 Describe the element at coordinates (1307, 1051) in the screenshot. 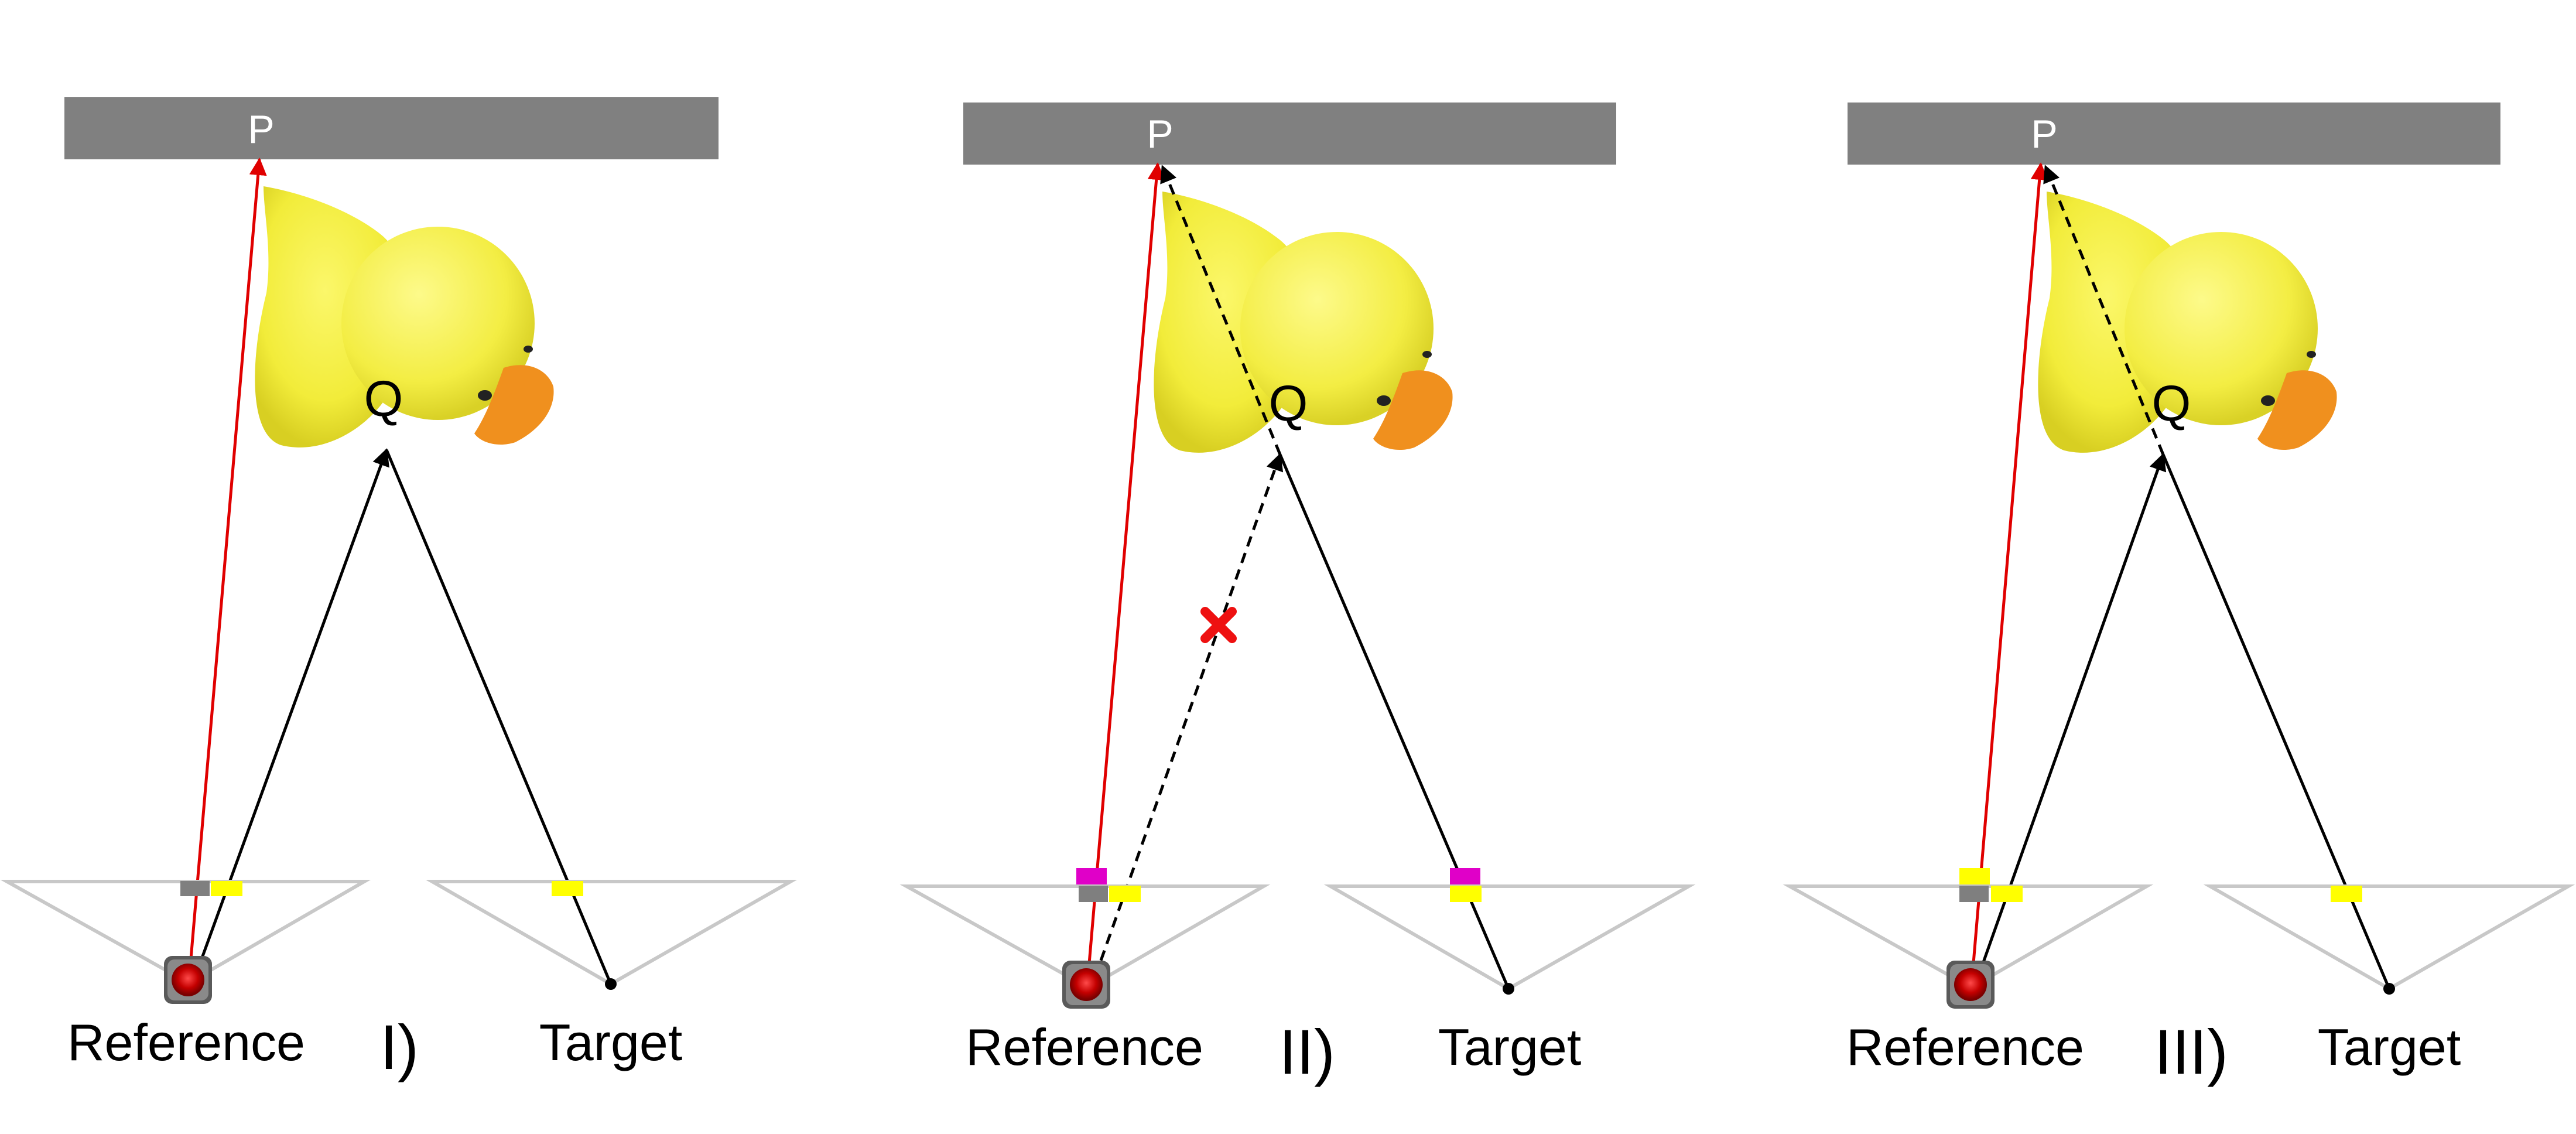

I see `panel-roman-label: II)` at that location.